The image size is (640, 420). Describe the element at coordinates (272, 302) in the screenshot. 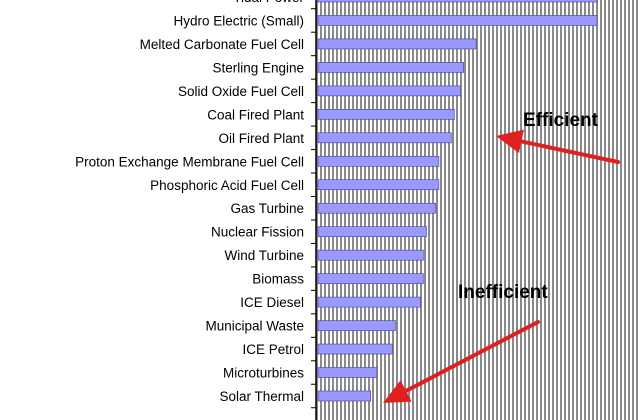

I see `category-label: ICE Diesel` at that location.